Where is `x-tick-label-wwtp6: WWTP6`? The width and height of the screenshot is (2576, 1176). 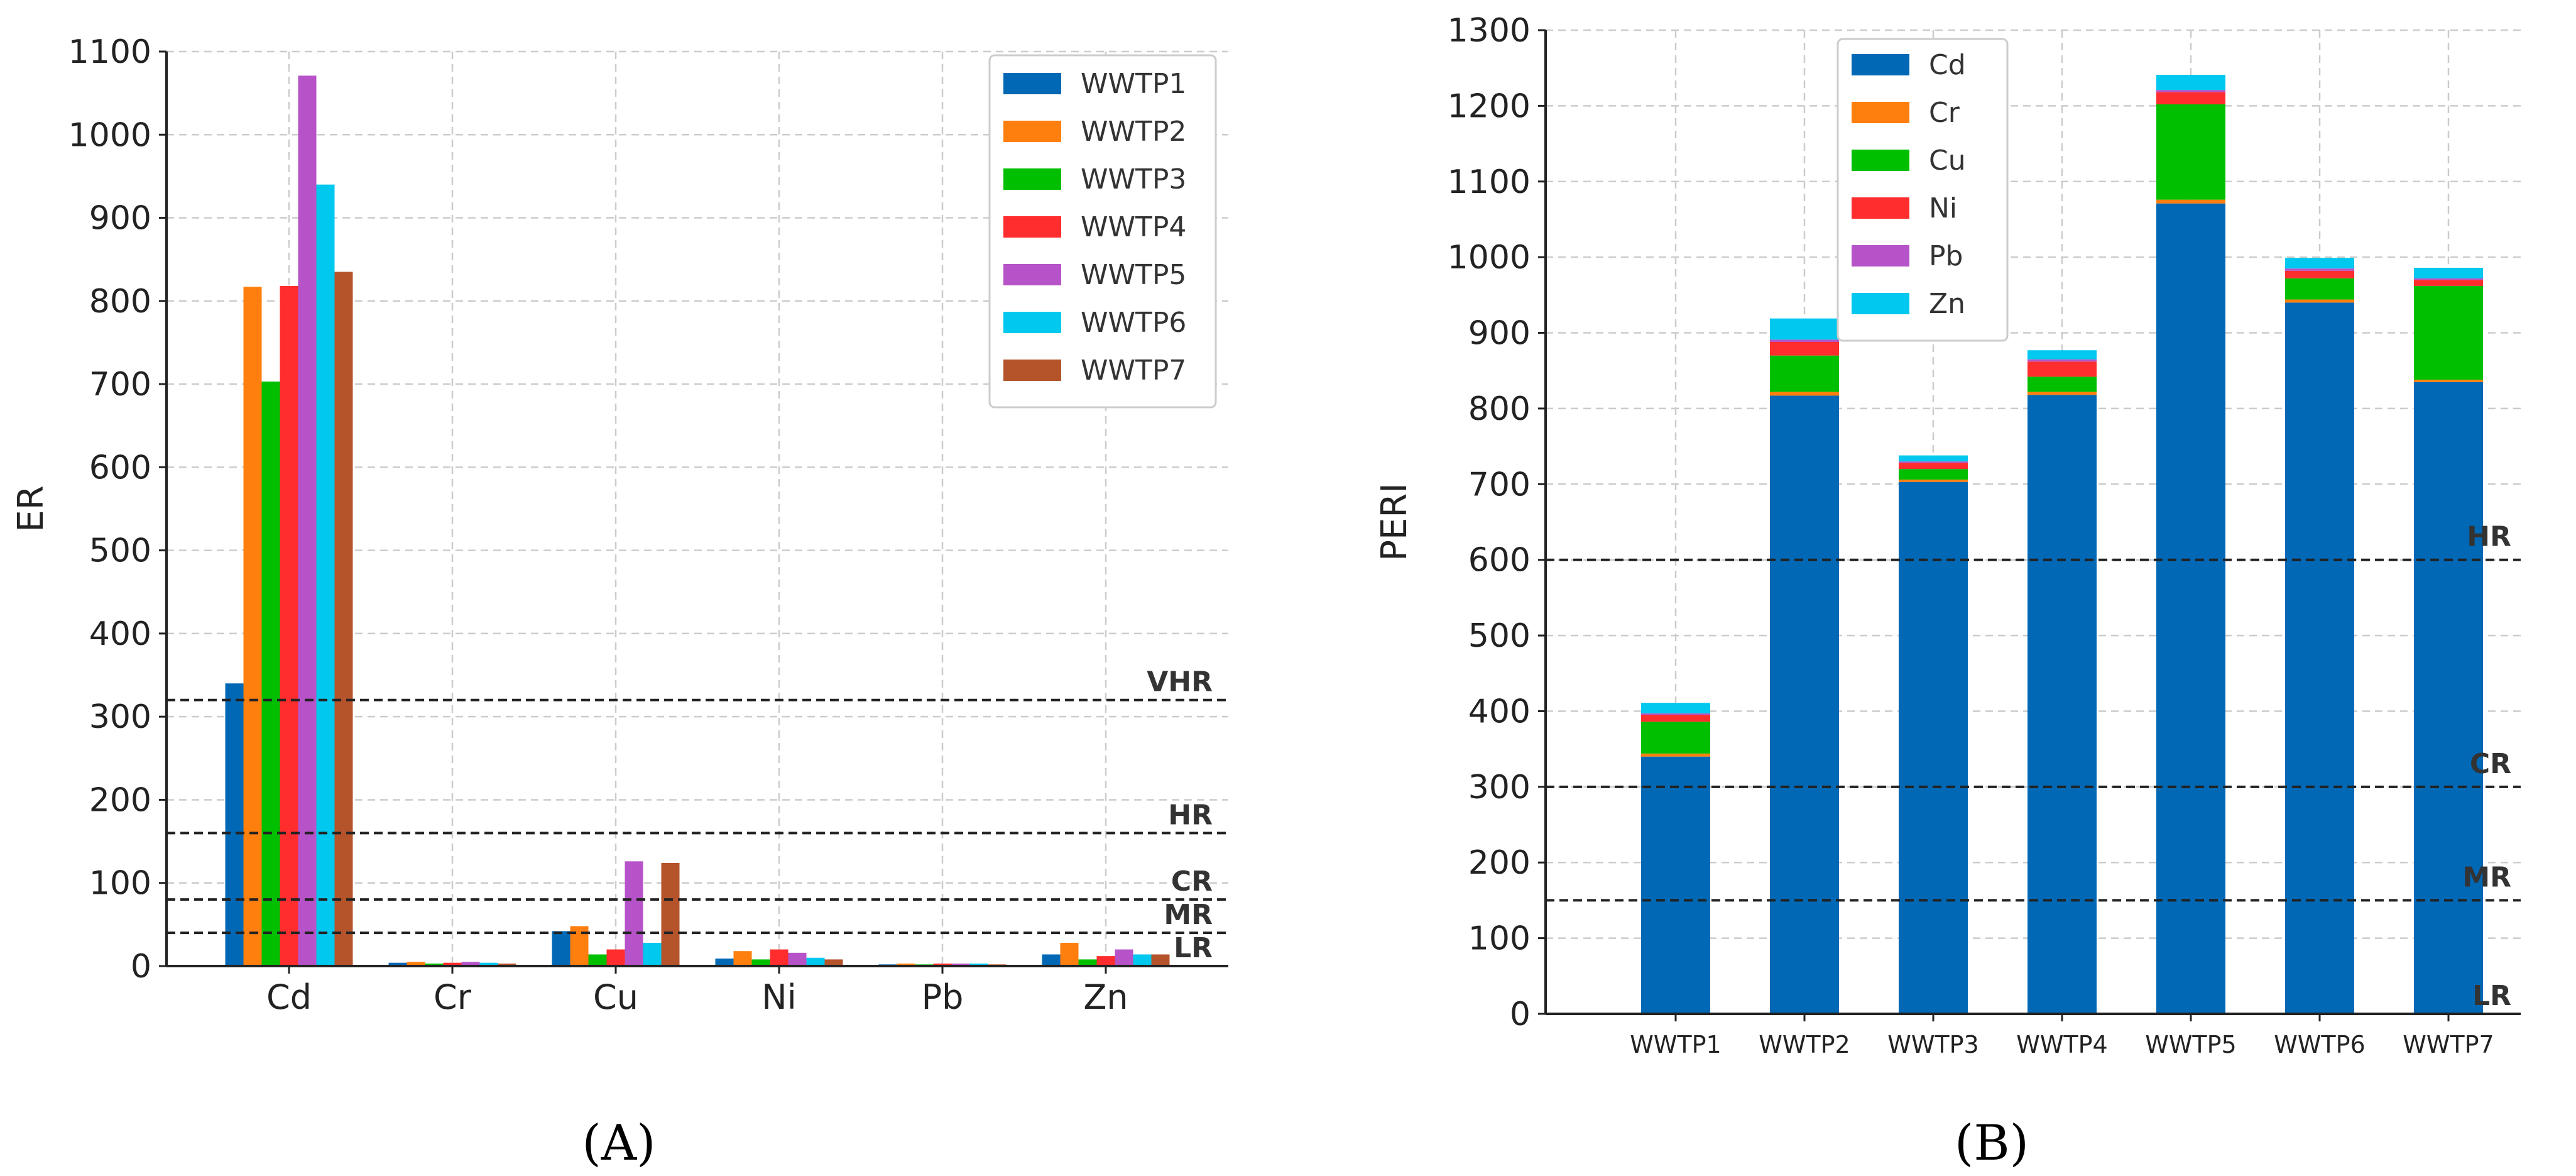
x-tick-label-wwtp6: WWTP6 is located at coordinates (2320, 1044).